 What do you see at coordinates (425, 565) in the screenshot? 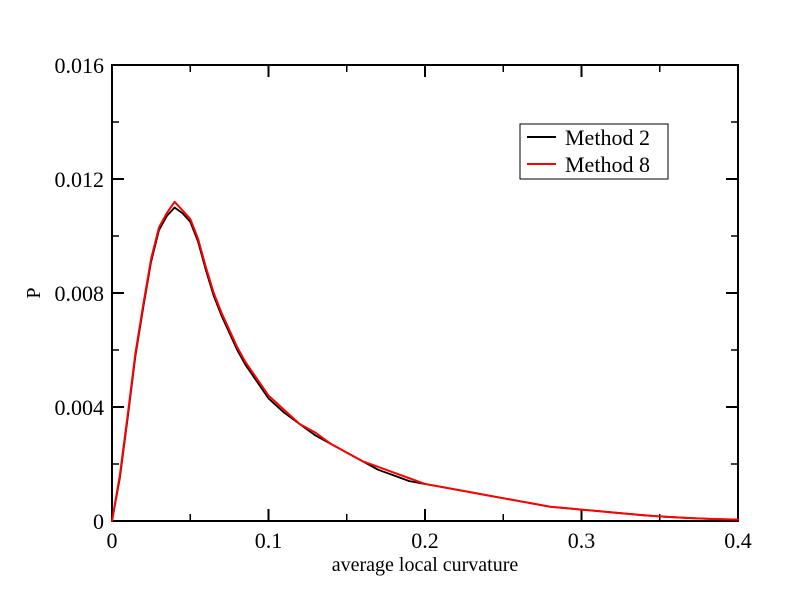
I see `x-axis-label: average local curvature` at bounding box center [425, 565].